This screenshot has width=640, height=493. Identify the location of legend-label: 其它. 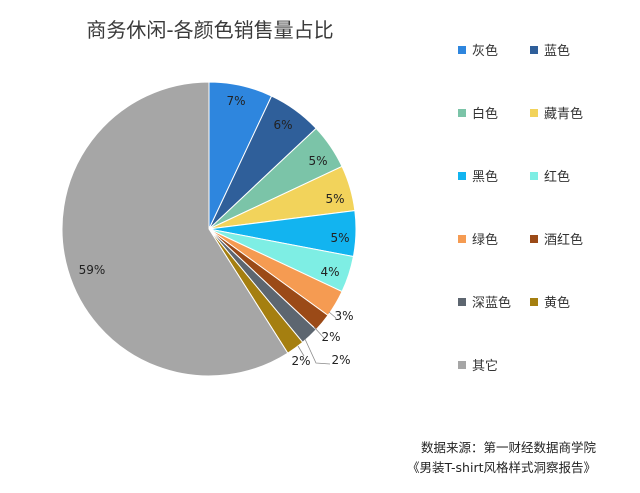
(485, 366).